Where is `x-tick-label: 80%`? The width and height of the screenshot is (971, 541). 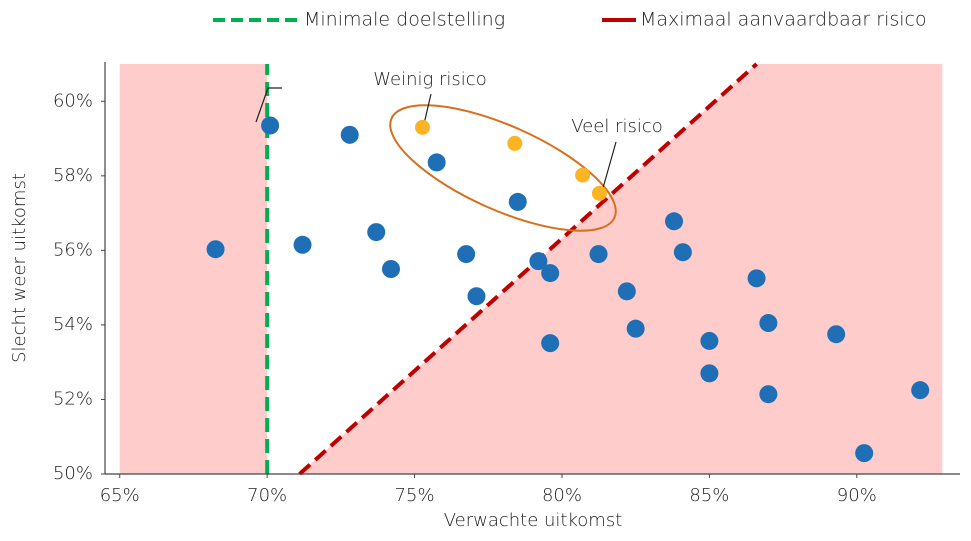 x-tick-label: 80% is located at coordinates (562, 495).